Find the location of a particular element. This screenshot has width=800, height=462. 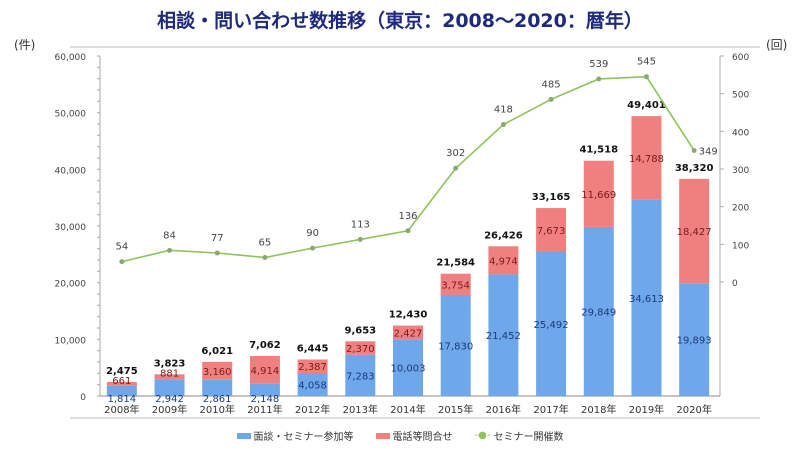

bar-label-phone: 18,427 is located at coordinates (694, 232).